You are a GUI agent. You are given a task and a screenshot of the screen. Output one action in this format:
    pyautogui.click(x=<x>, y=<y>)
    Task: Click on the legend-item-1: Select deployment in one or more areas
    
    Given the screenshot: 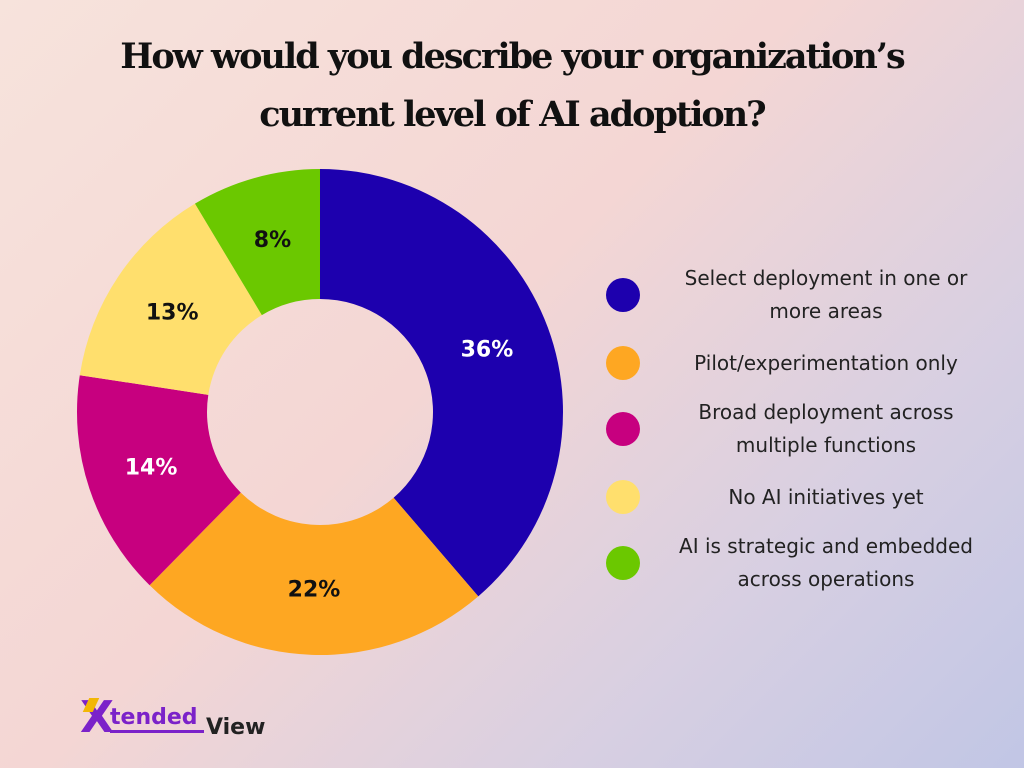 What is the action you would take?
    pyautogui.click(x=806, y=295)
    